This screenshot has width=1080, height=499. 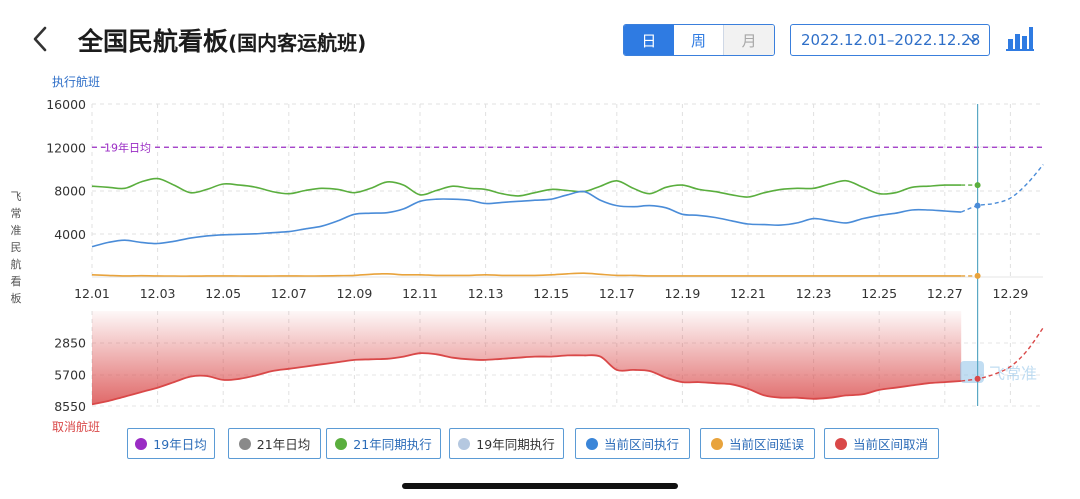 I want to click on date-range-select: 2022.12.01–2022.12.28, so click(x=890, y=40).